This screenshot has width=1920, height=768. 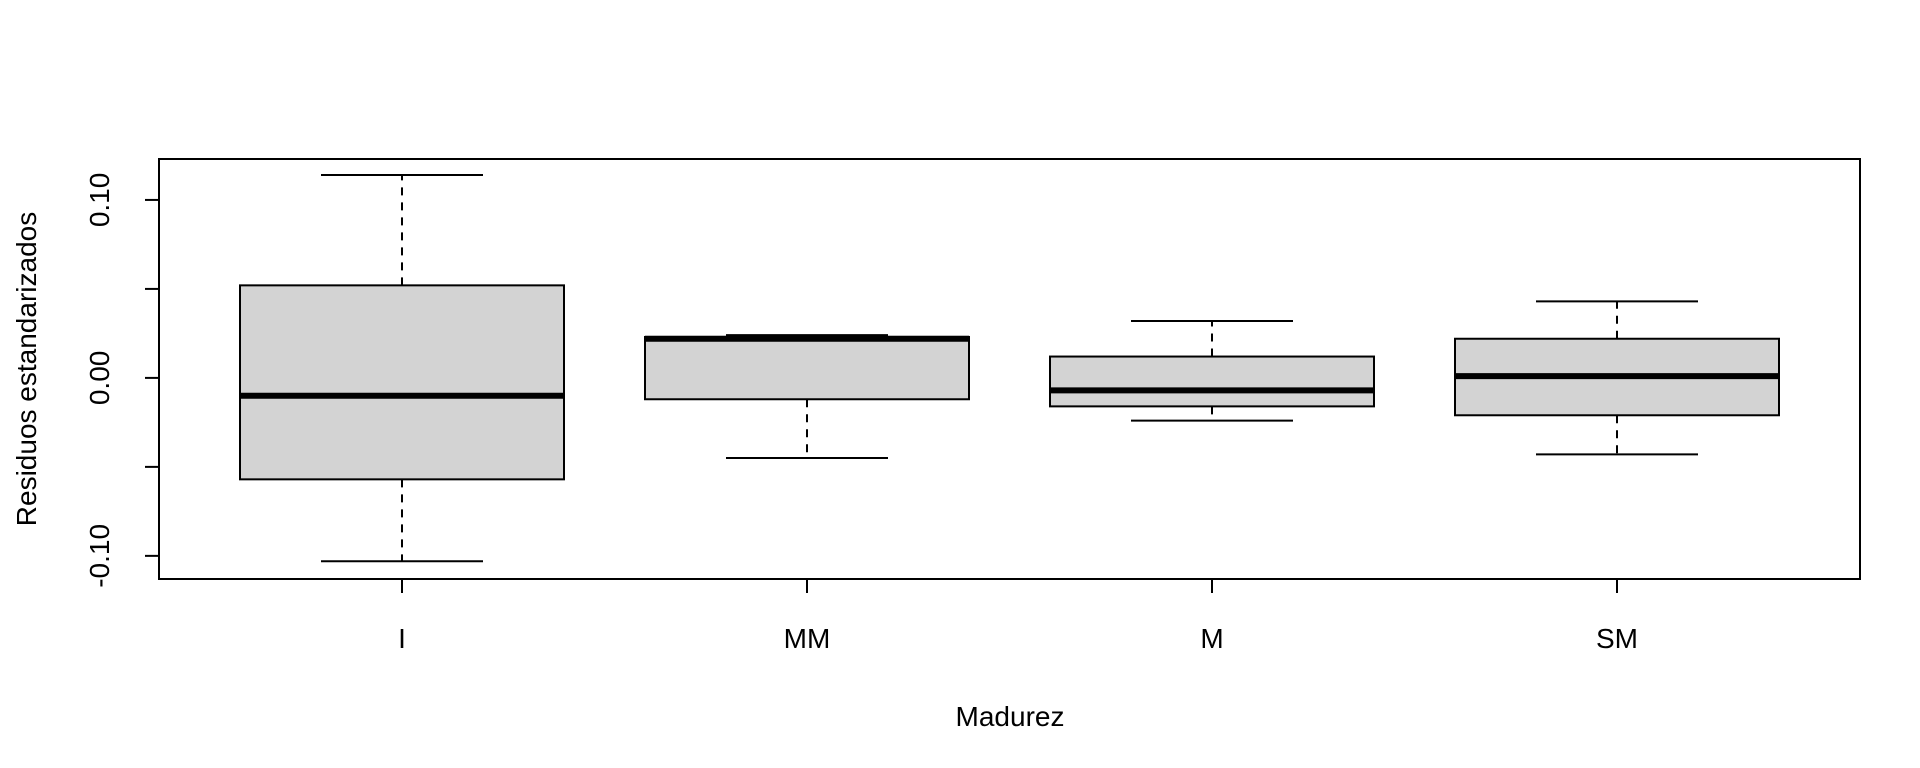 What do you see at coordinates (99, 200) in the screenshot?
I see `y-tick-label: 0.10` at bounding box center [99, 200].